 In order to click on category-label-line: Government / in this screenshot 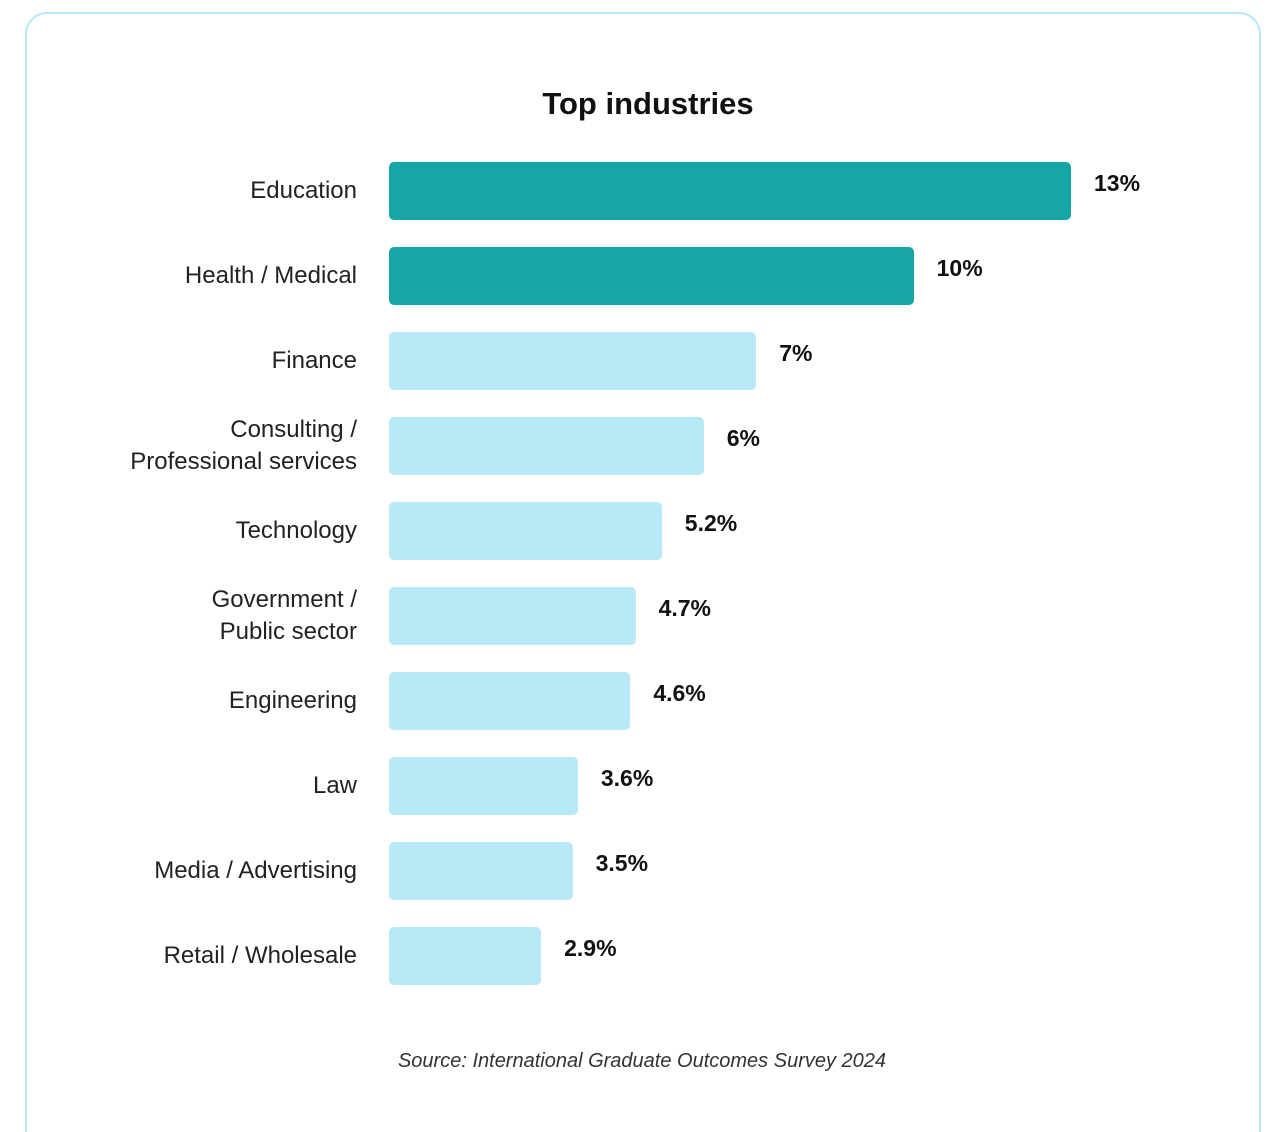, I will do `click(284, 599)`.